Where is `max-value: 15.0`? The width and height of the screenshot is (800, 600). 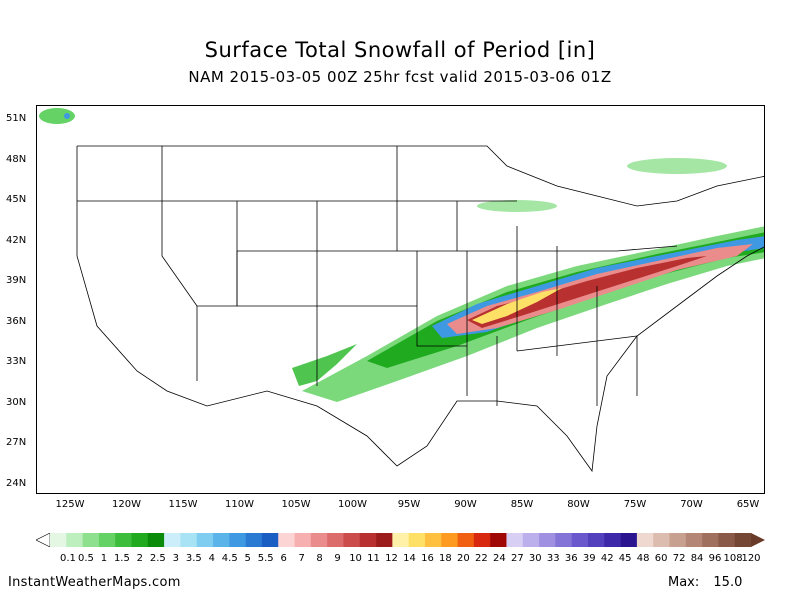 max-value: 15.0 is located at coordinates (728, 582).